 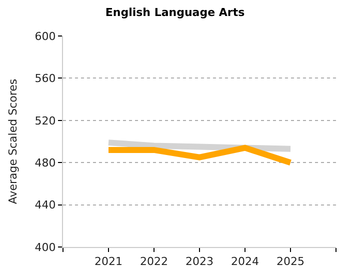 What do you see at coordinates (45, 205) in the screenshot?
I see `y-tick-label: 440` at bounding box center [45, 205].